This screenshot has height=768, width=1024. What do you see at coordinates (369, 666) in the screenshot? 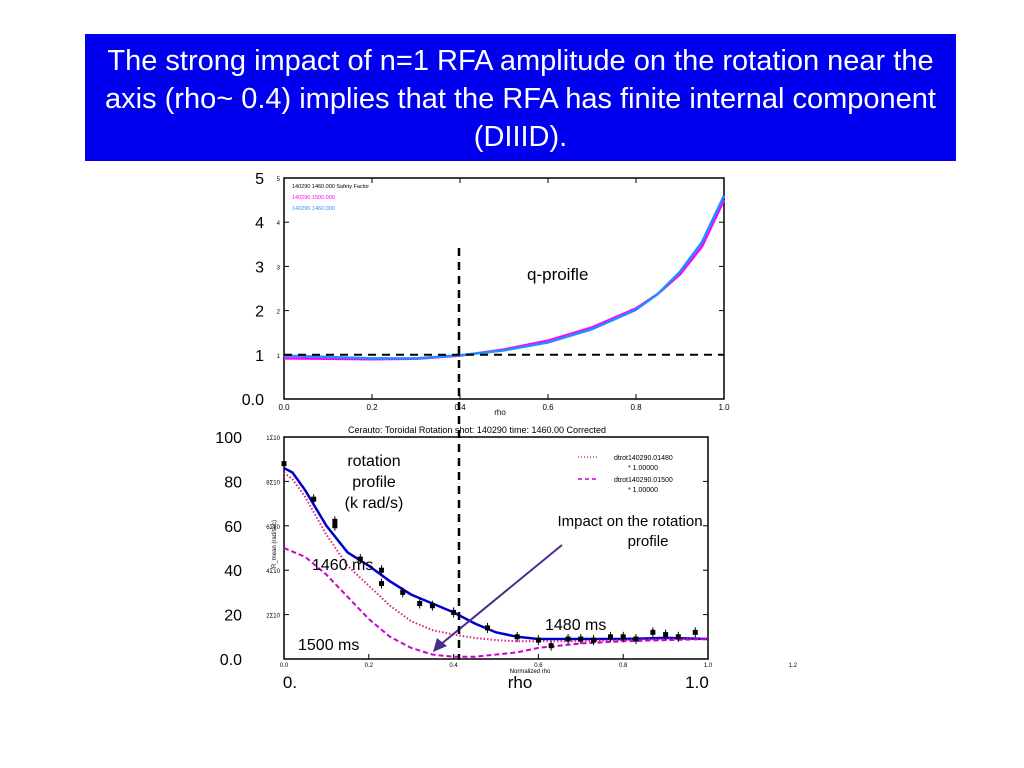
I see `rot-x-tick-label: 0.2` at bounding box center [369, 666].